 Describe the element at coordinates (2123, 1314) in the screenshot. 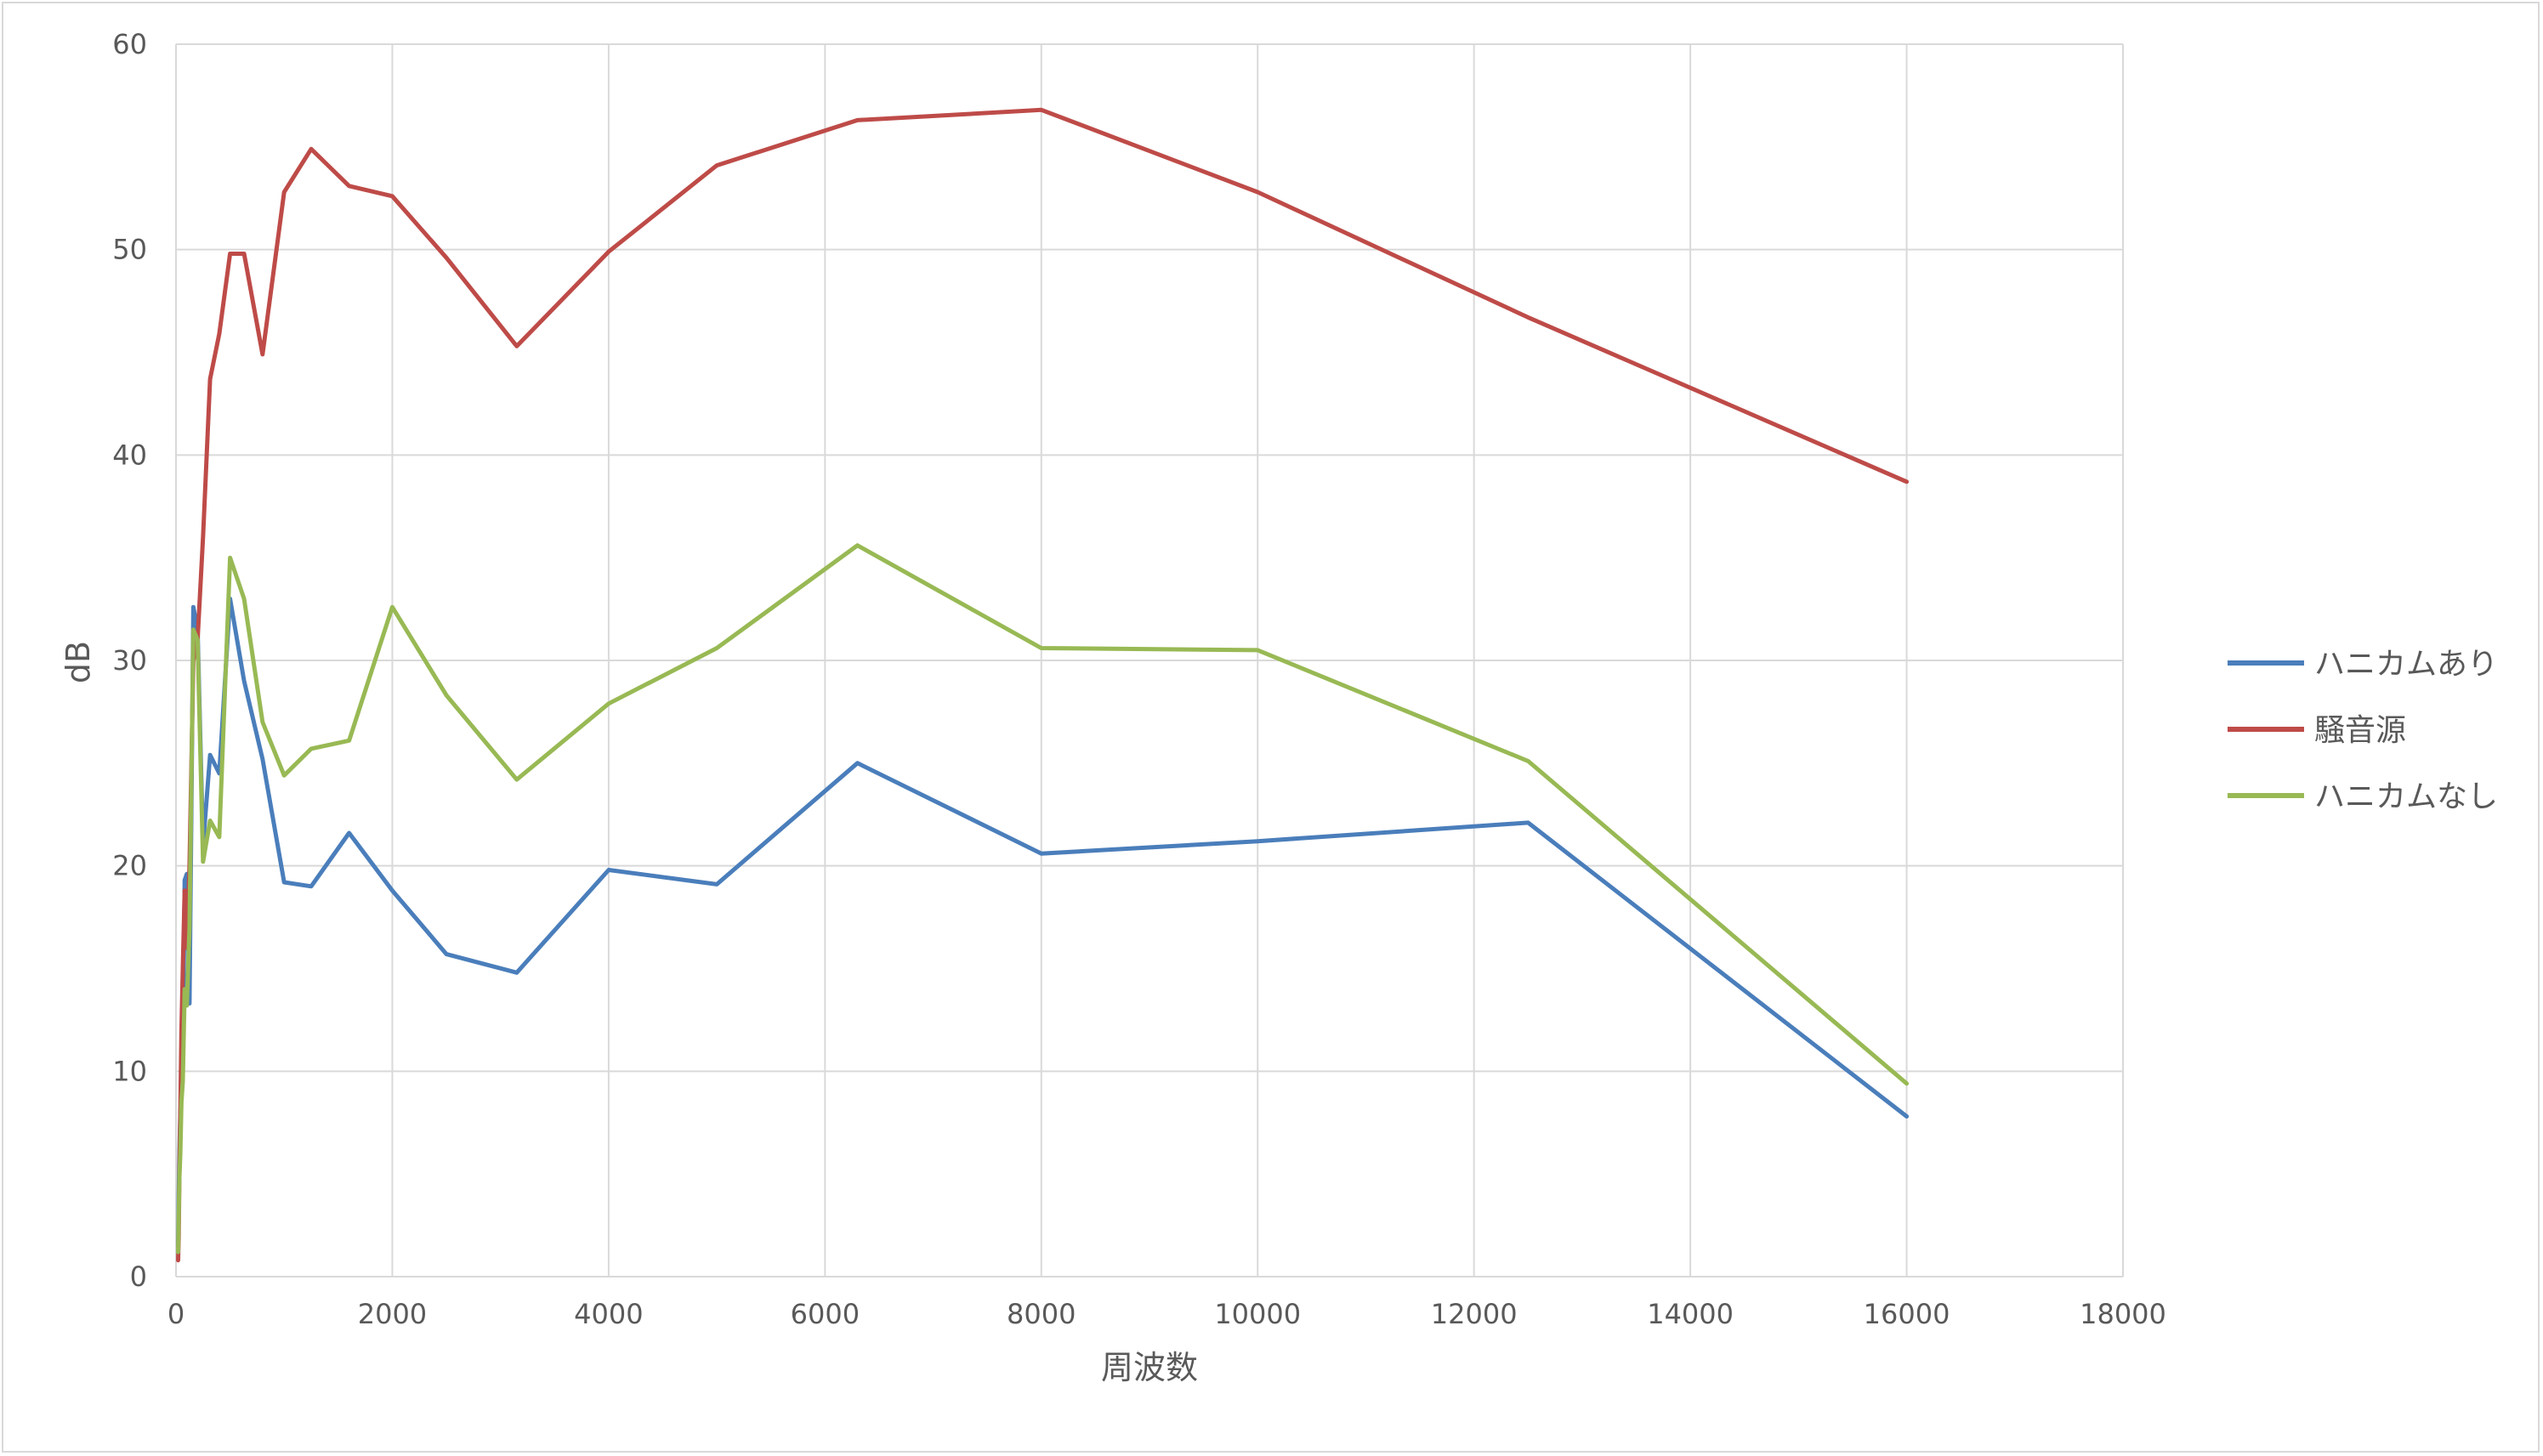

I see `x-tick-label: 18000` at that location.